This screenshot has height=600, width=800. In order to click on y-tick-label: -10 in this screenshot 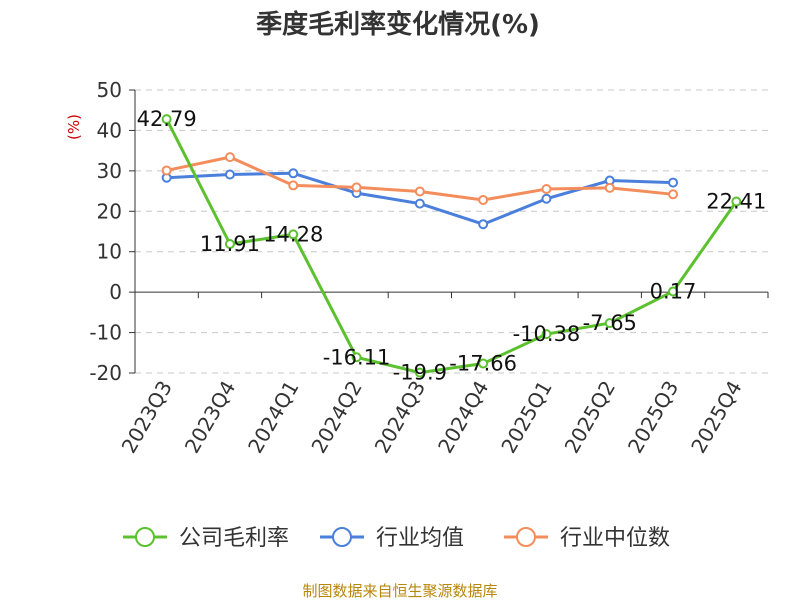, I will do `click(105, 333)`.